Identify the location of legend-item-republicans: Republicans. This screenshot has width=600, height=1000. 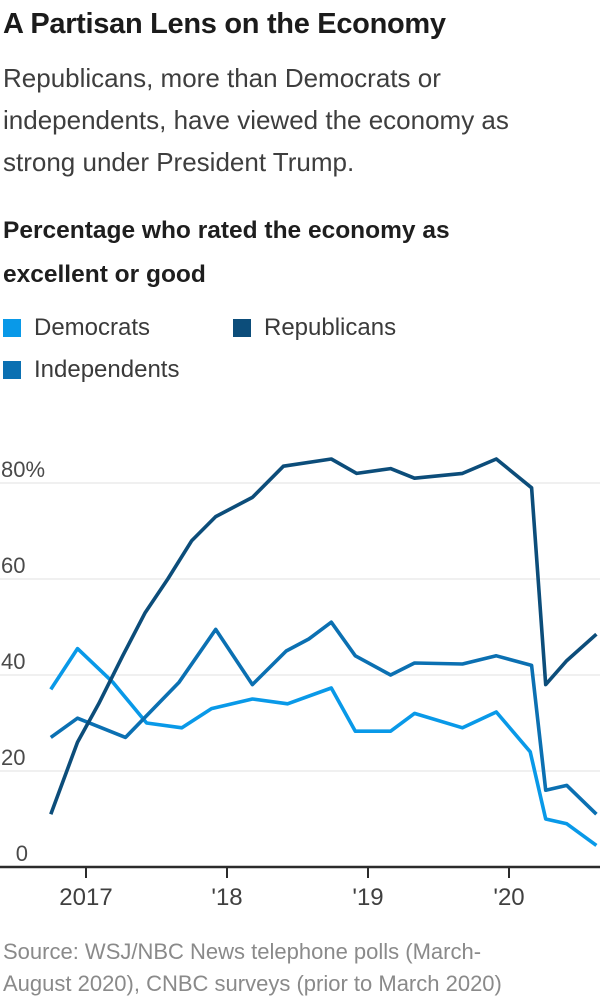
(314, 328).